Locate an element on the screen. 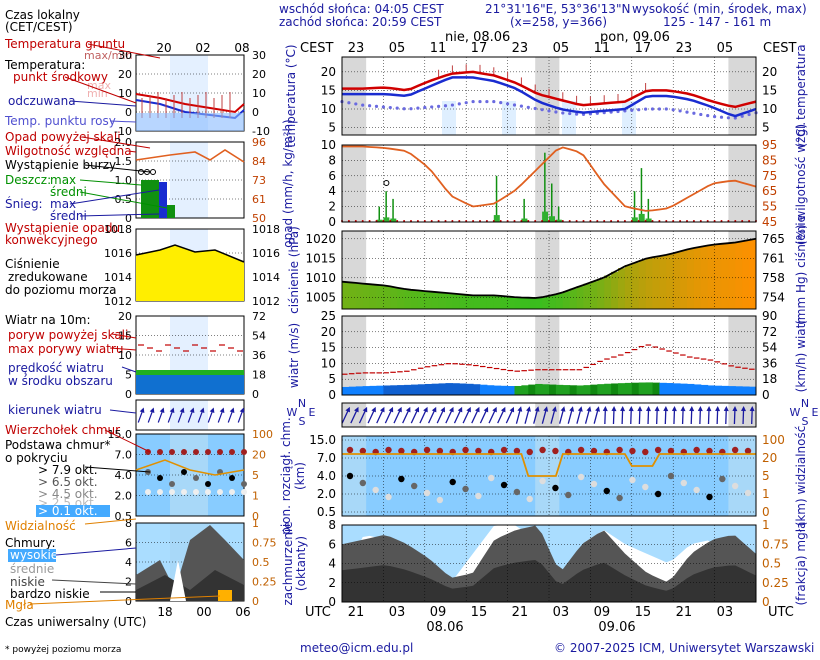 The height and width of the screenshot is (660, 820). legend-wiatr: Wiatr na 10m: is located at coordinates (48, 320).